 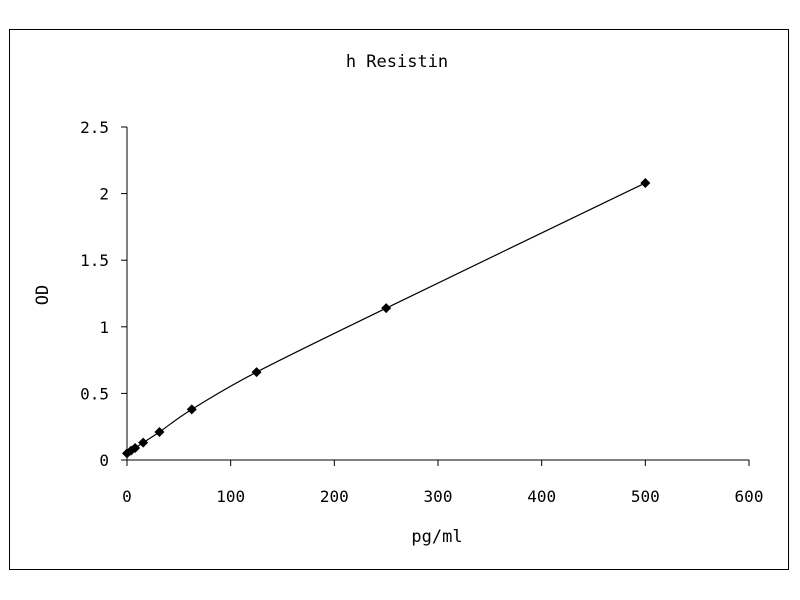 What do you see at coordinates (397, 62) in the screenshot?
I see `chart-title: h Resistin` at bounding box center [397, 62].